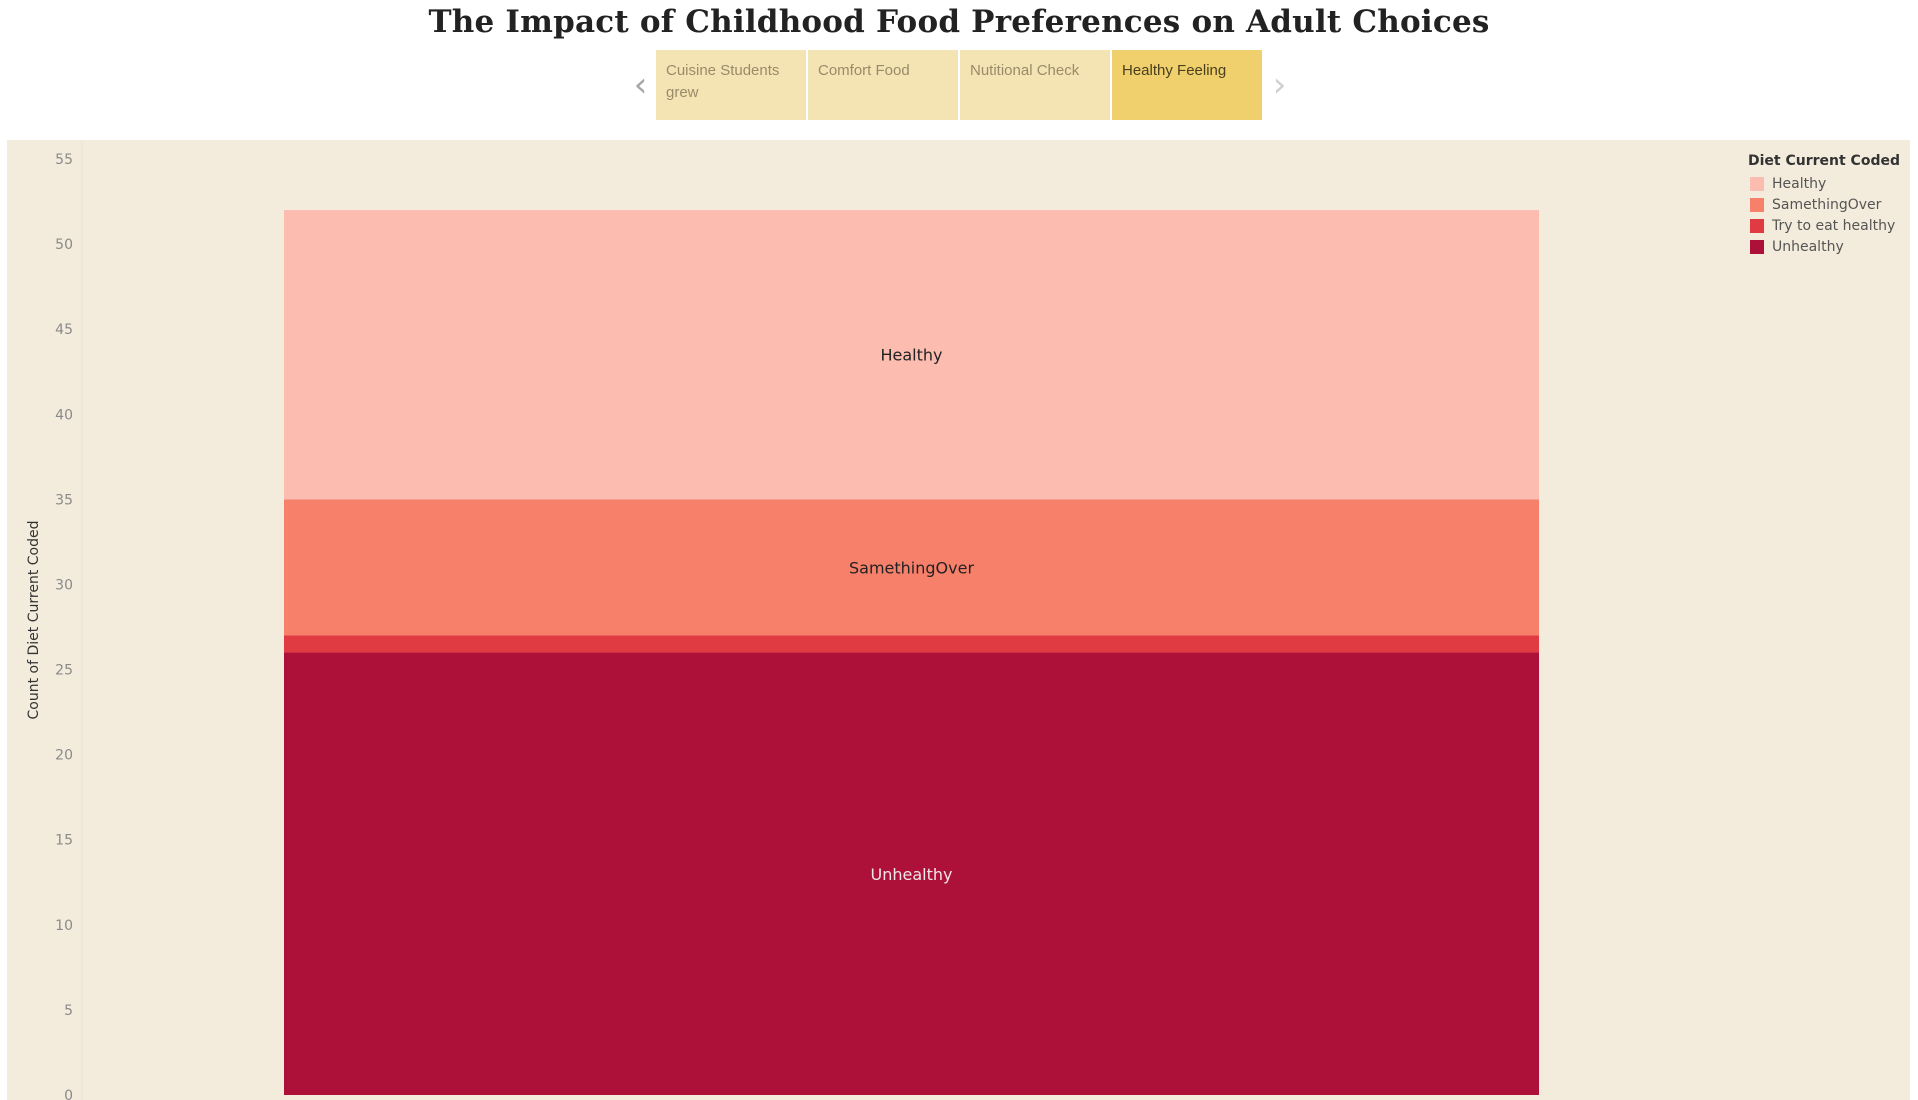 This screenshot has width=1918, height=1100. Describe the element at coordinates (731, 85) in the screenshot. I see `story-tab-cuisine: Cuisine Students grew` at that location.